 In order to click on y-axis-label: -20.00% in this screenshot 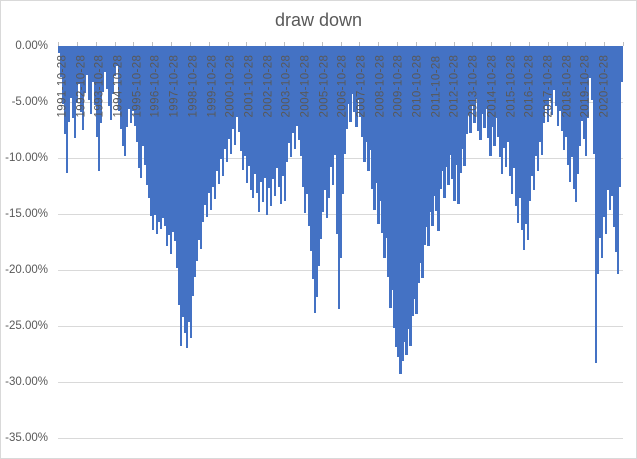, I will do `click(26, 270)`.